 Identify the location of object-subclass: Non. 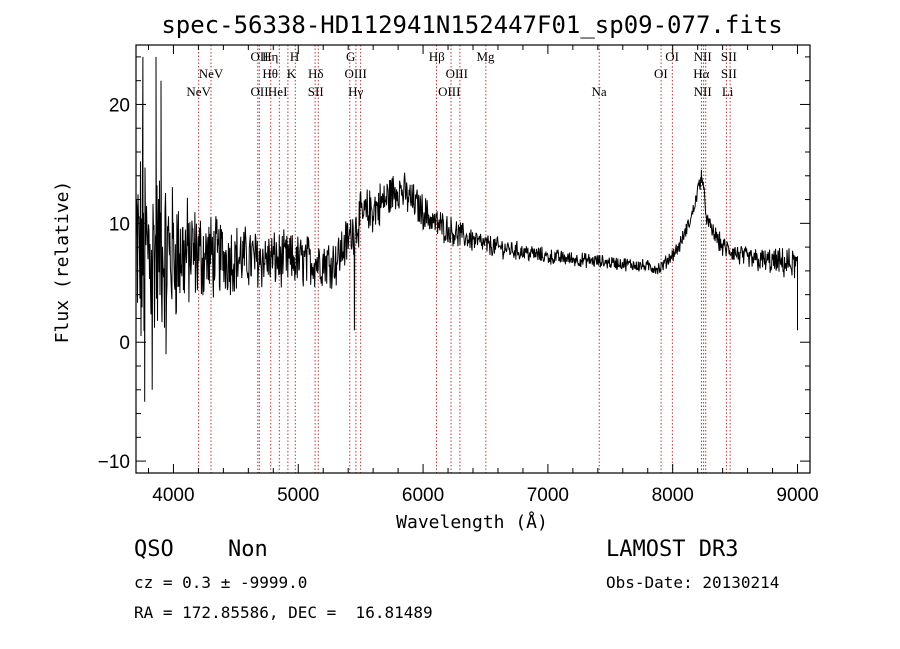
(248, 549).